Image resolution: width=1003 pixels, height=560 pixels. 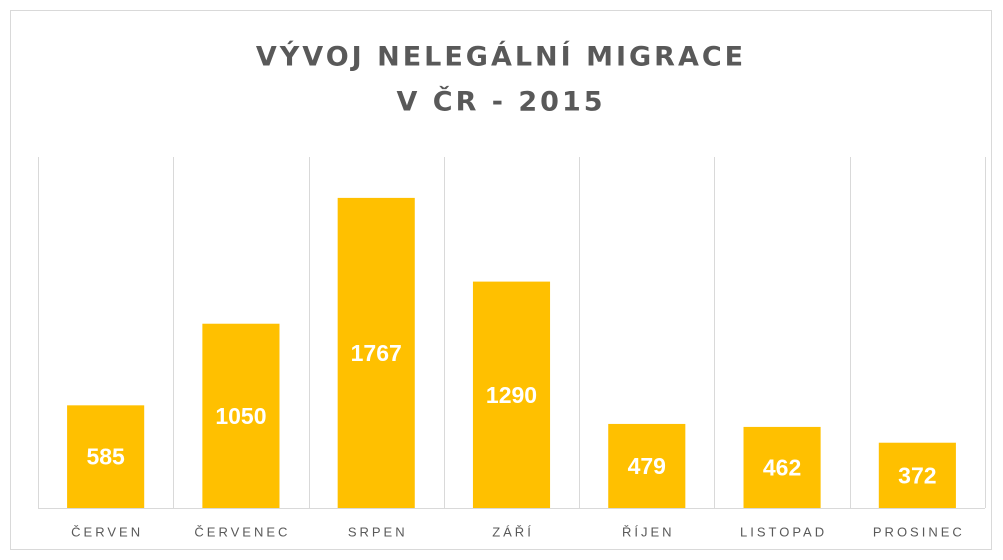 What do you see at coordinates (648, 531) in the screenshot?
I see `x-tick-label: ŘÍJEN` at bounding box center [648, 531].